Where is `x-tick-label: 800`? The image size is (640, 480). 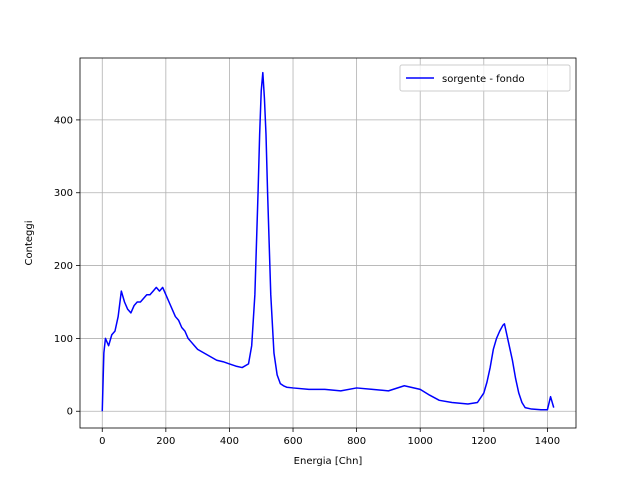 x-tick-label: 800 is located at coordinates (356, 441).